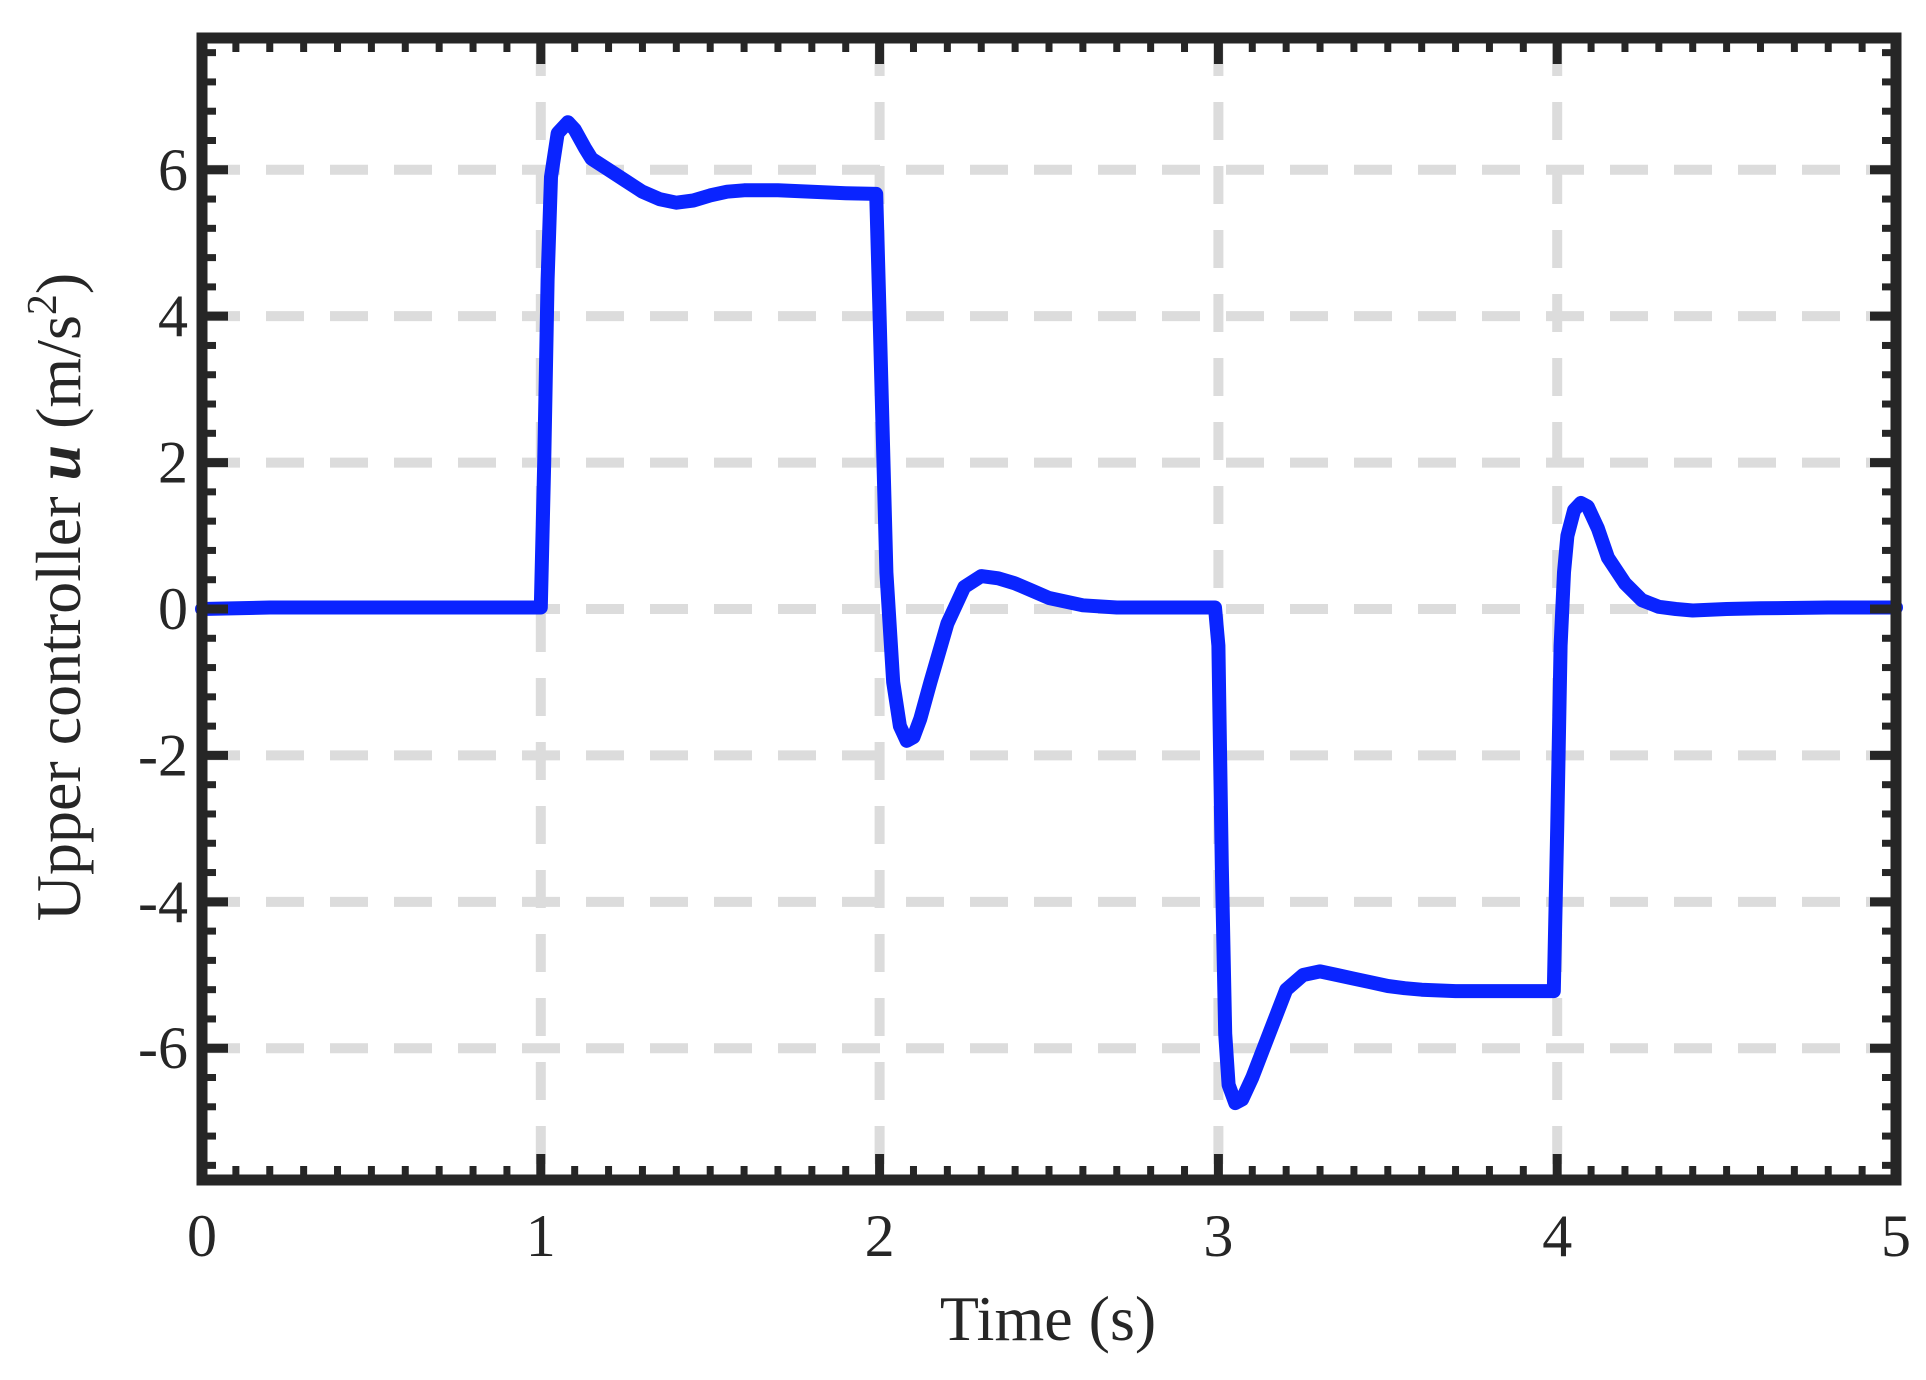  What do you see at coordinates (43, 304) in the screenshot?
I see `y-axis-label-exponent: 2` at bounding box center [43, 304].